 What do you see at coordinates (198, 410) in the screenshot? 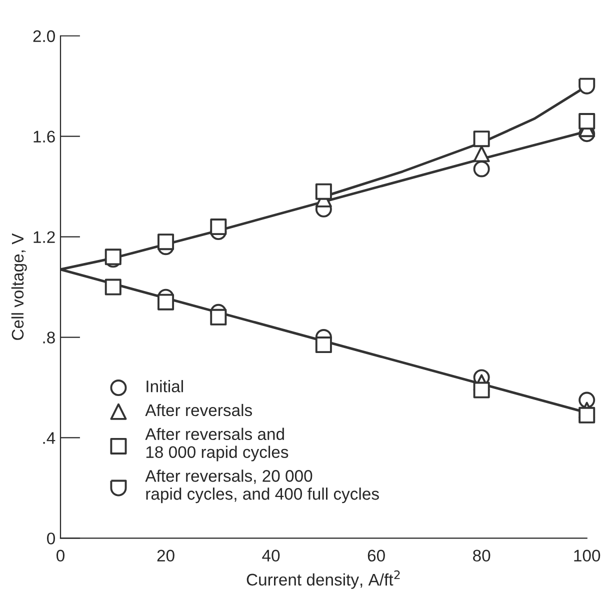
I see `legend-label: After reversals` at bounding box center [198, 410].